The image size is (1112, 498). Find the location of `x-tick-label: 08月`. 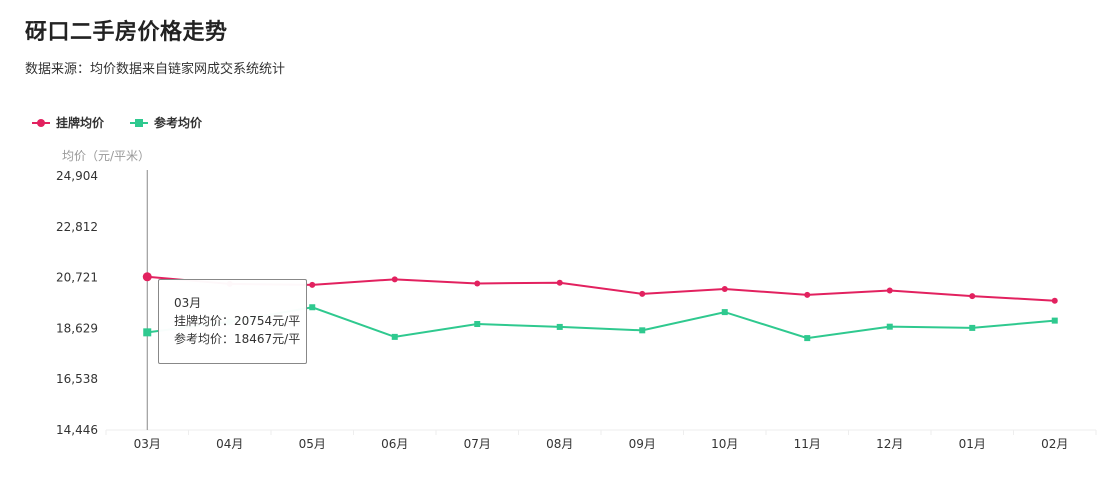

x-tick-label: 08月 is located at coordinates (559, 444).